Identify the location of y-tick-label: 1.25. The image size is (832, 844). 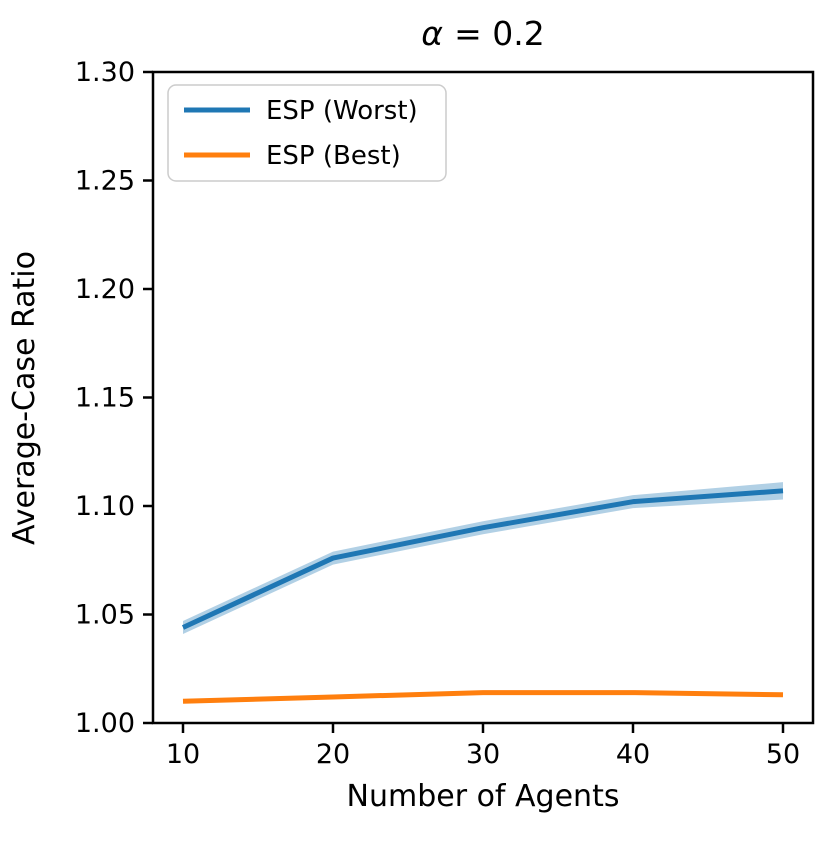
(105, 181).